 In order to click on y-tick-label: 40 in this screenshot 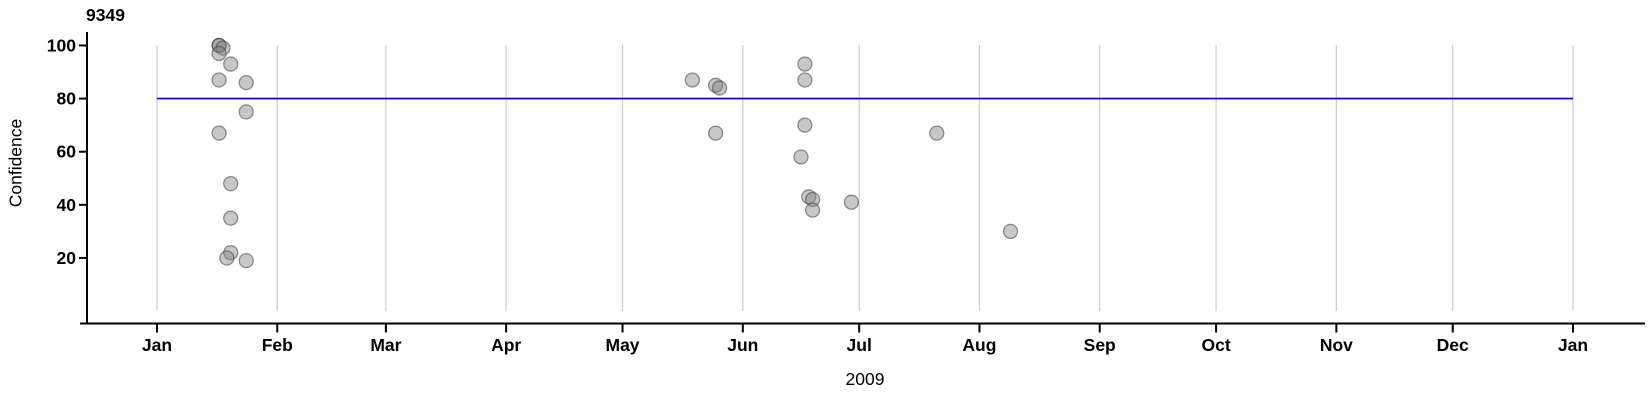, I will do `click(67, 205)`.